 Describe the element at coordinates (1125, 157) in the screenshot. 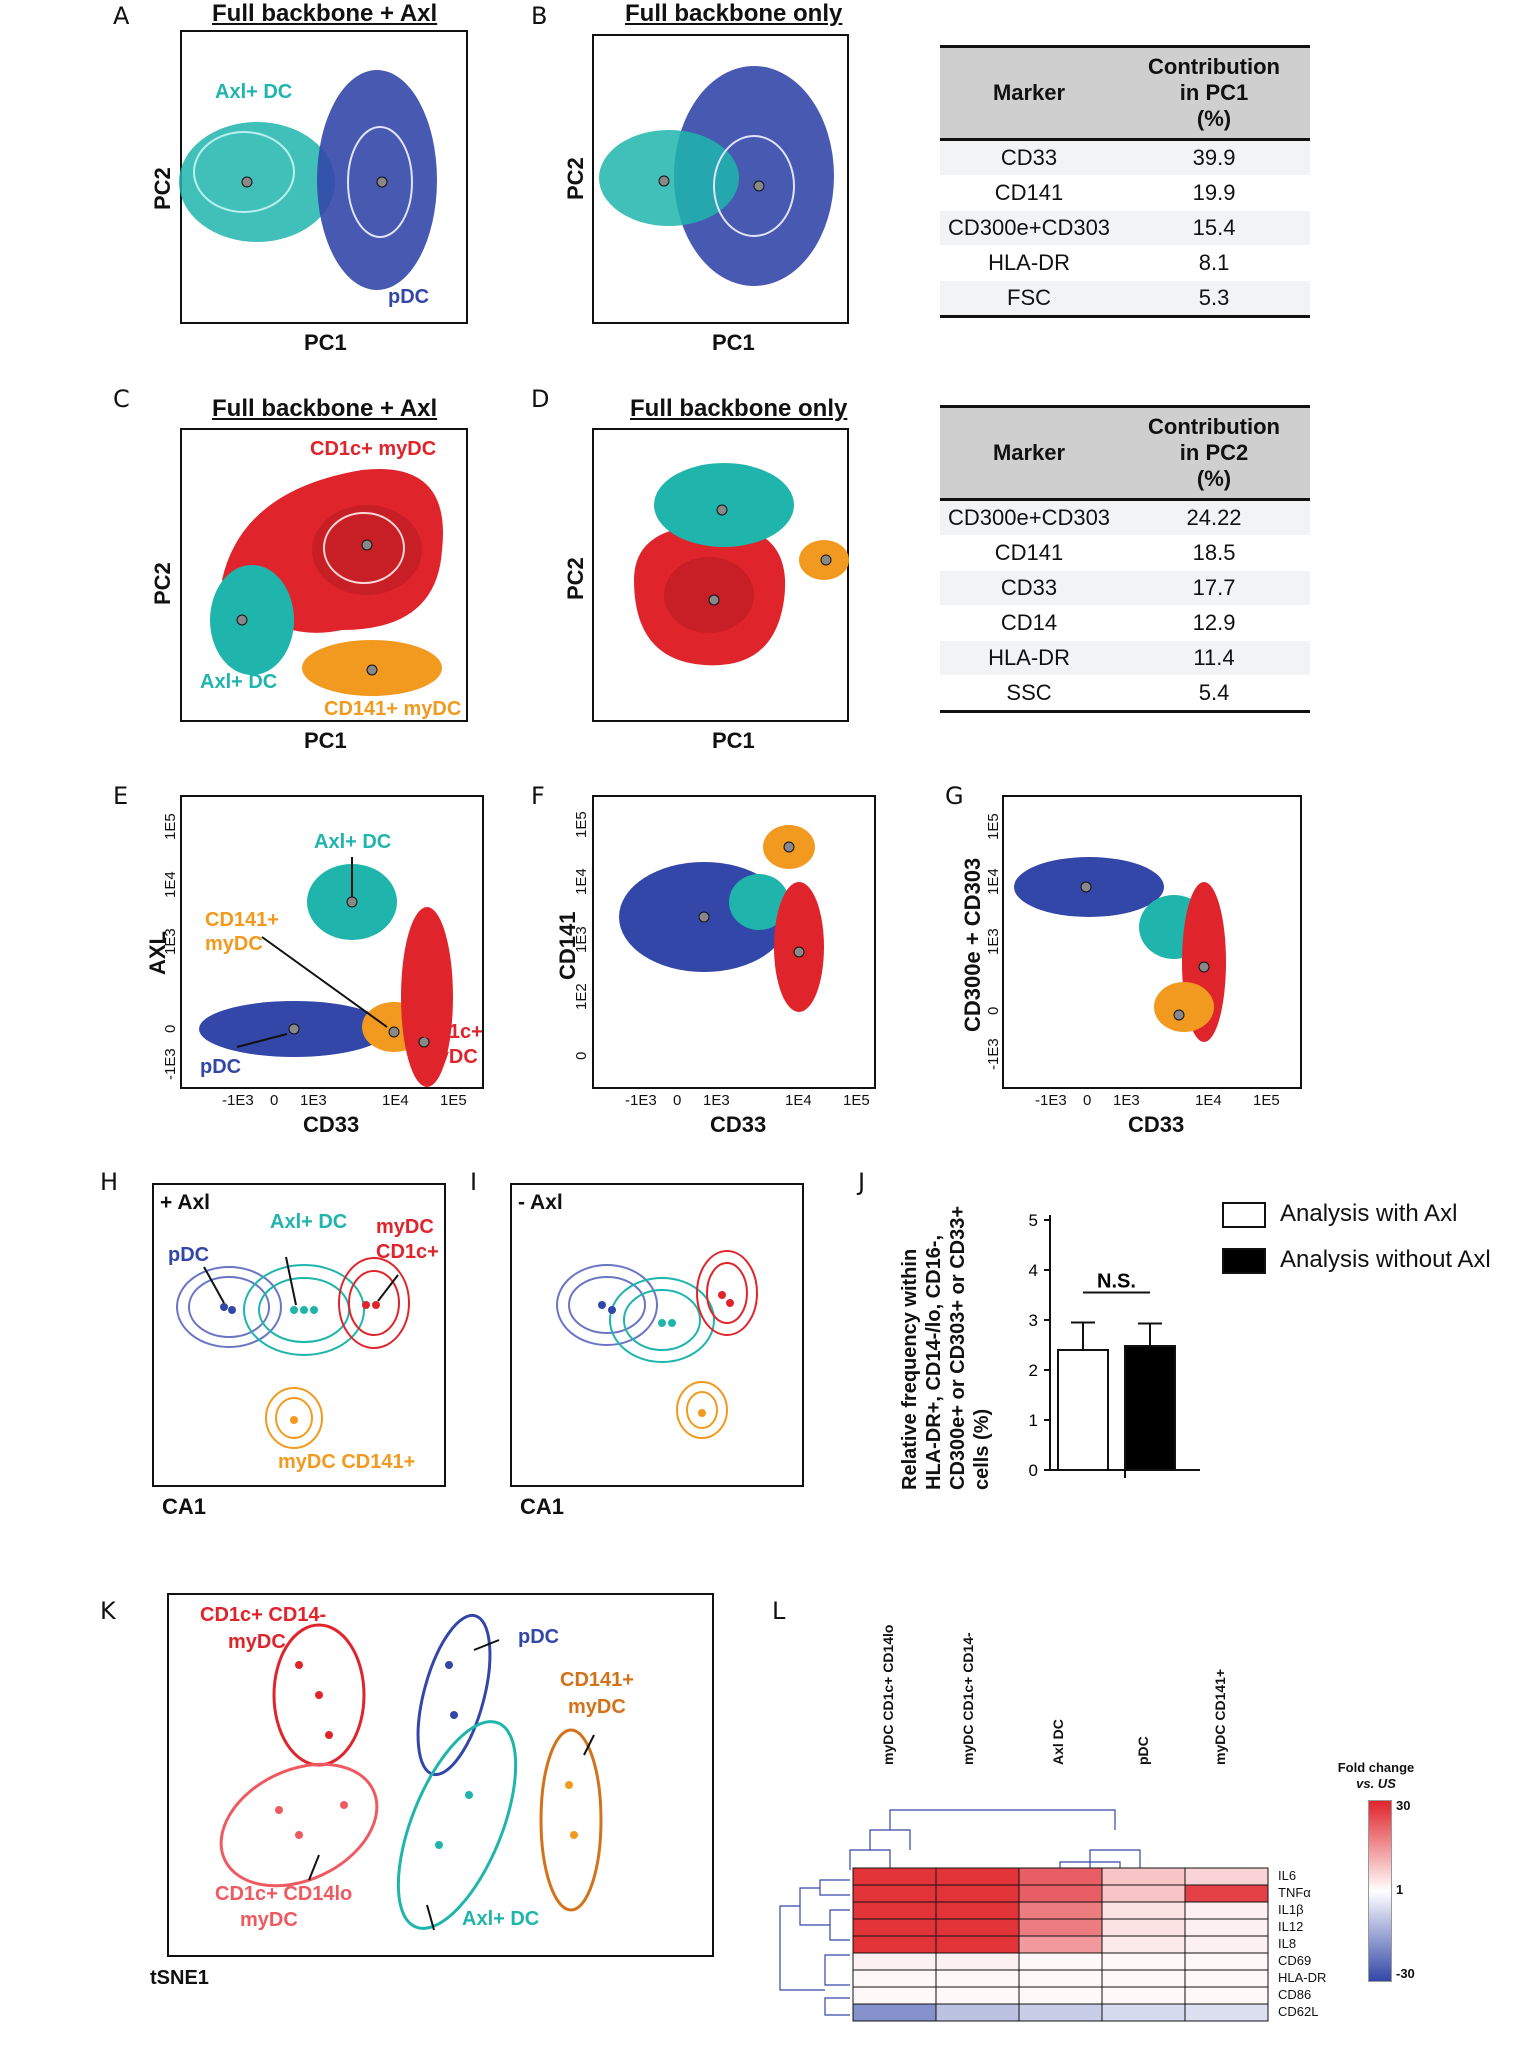

I see `table-pc1-row: CD33 39.9` at that location.